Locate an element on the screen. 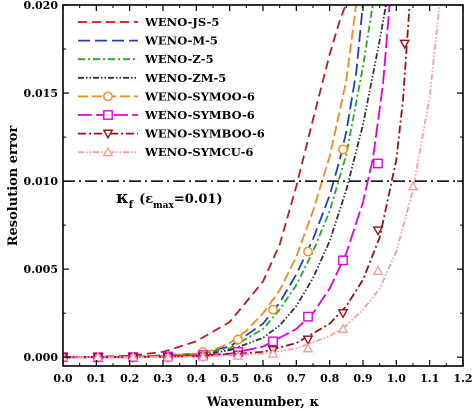  x-tick-label: 0.4 is located at coordinates (196, 378).